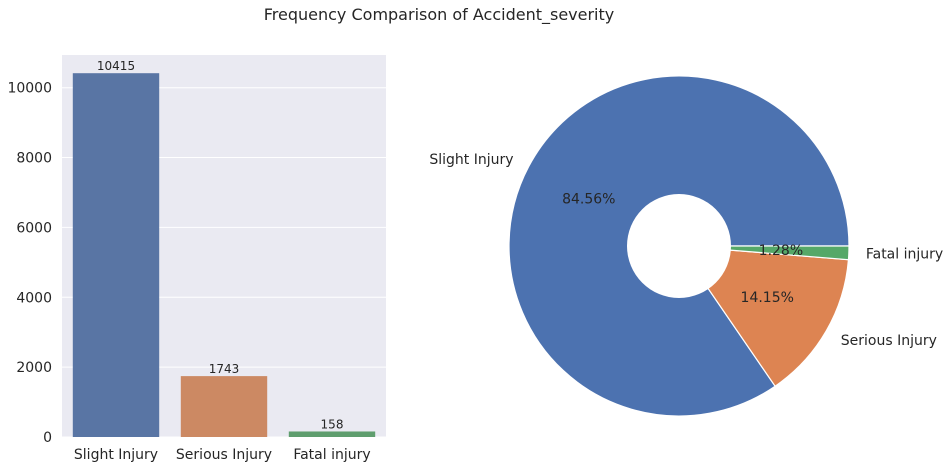 The width and height of the screenshot is (950, 468). I want to click on pie-percent-label: 14.15%, so click(767, 298).